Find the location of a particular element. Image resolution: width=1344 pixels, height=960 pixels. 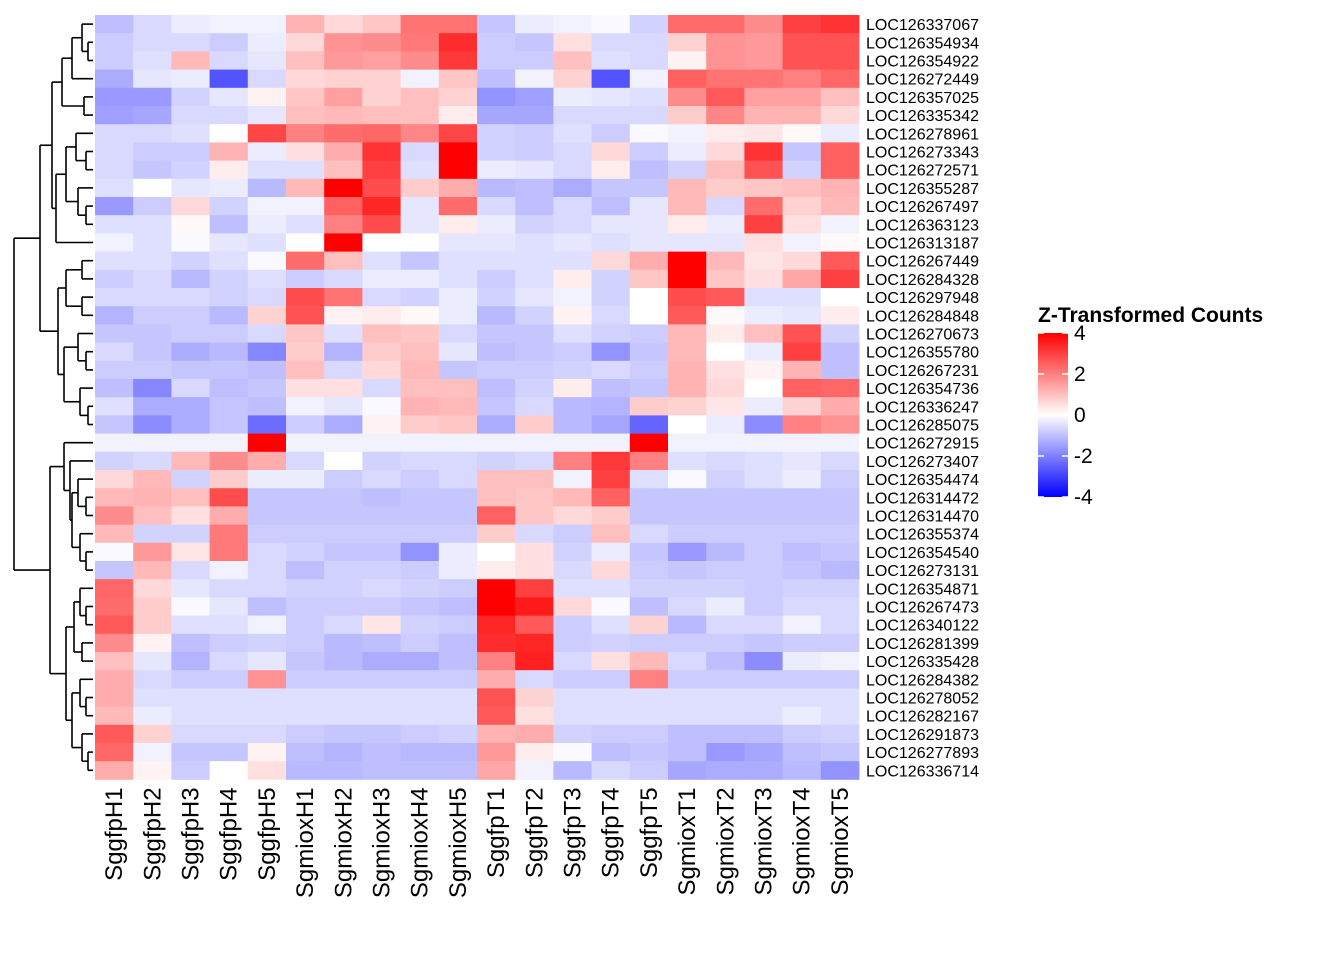

row-label: LOC126355287 is located at coordinates (922, 189).